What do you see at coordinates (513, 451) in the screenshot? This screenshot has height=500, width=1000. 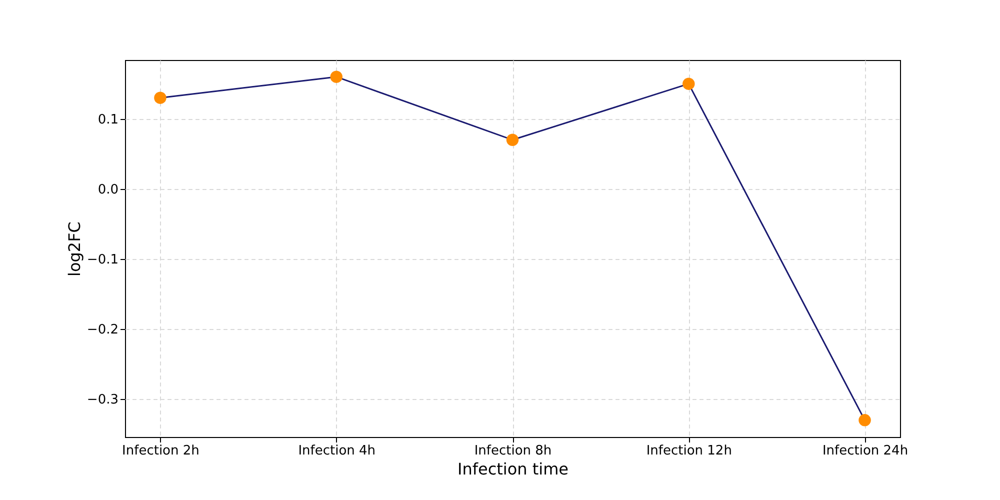 I see `x-tick-label: Infection 8h` at bounding box center [513, 451].